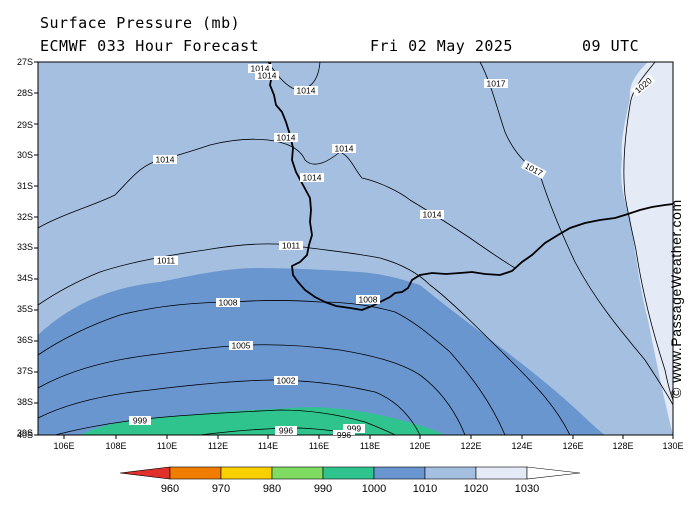  I want to click on isobar-label: 1005, so click(241, 346).